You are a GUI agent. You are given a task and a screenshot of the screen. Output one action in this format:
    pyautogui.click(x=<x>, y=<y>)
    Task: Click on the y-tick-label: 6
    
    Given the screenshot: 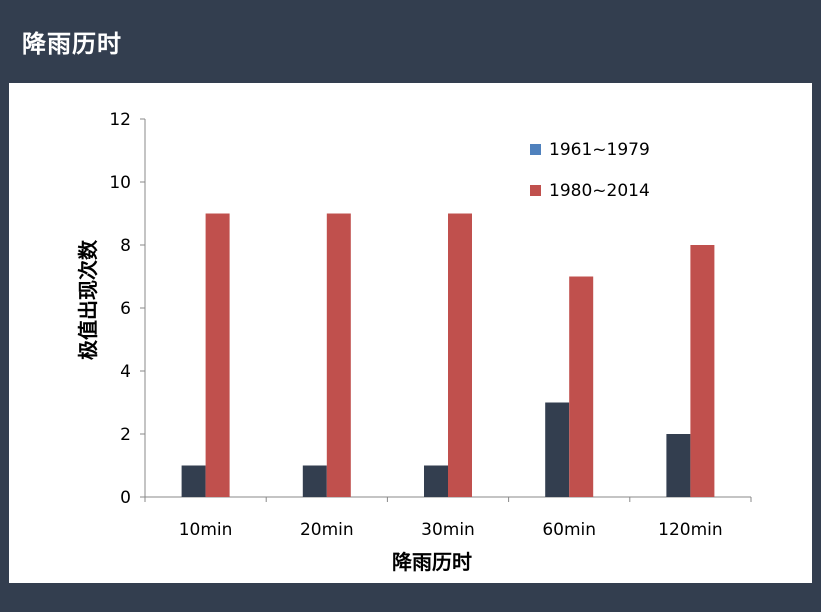 What is the action you would take?
    pyautogui.click(x=125, y=309)
    